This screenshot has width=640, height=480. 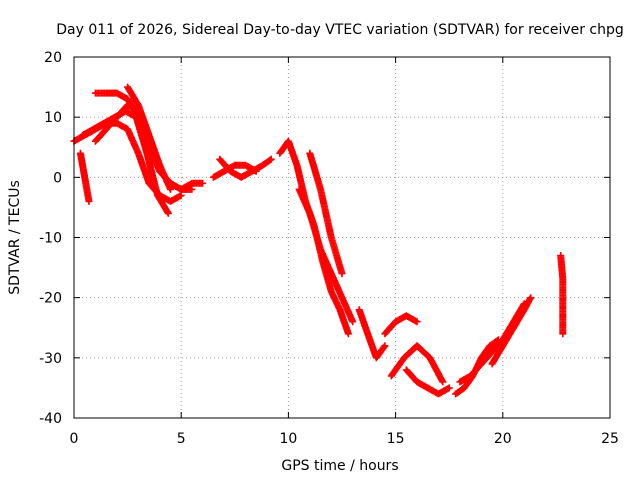 I want to click on y-tick-label: -10, so click(x=50, y=239).